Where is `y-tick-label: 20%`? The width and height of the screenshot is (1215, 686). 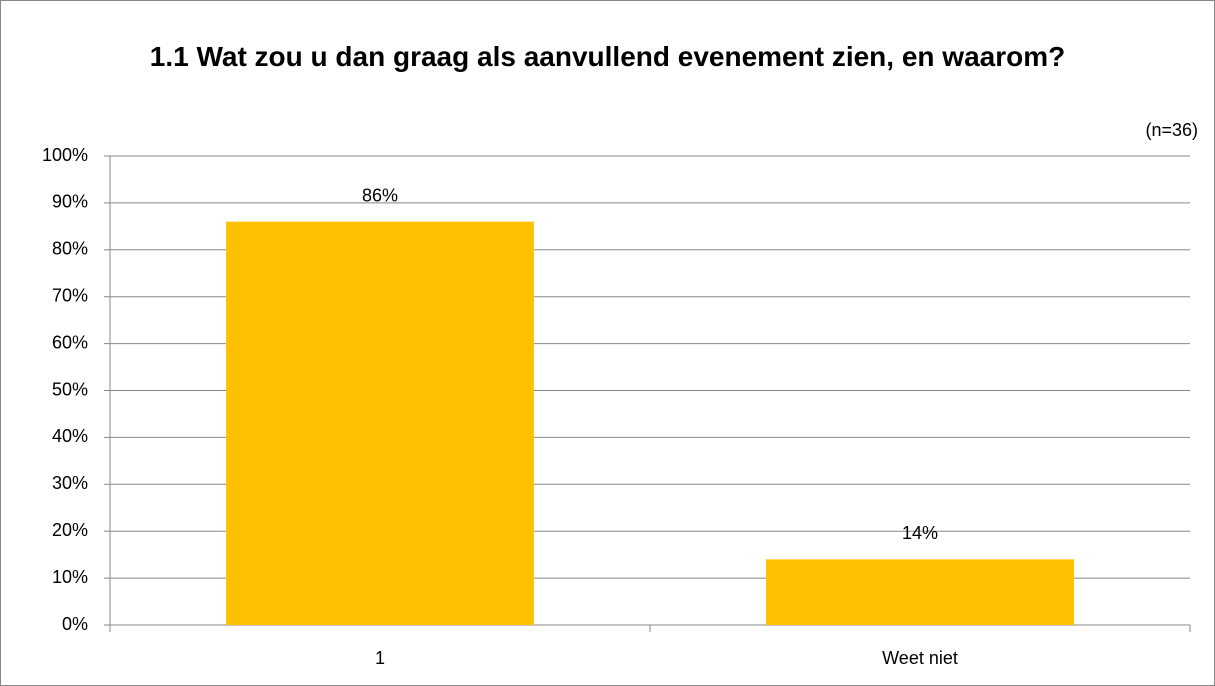 y-tick-label: 20% is located at coordinates (70, 530).